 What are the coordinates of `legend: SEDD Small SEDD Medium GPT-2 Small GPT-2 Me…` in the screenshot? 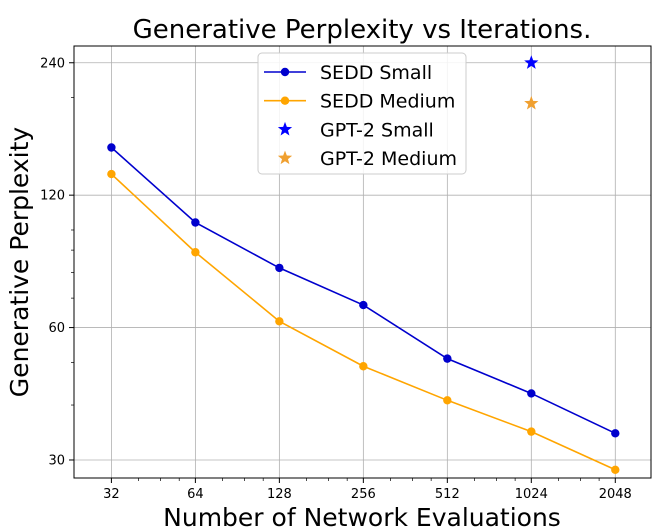 It's located at (362, 113).